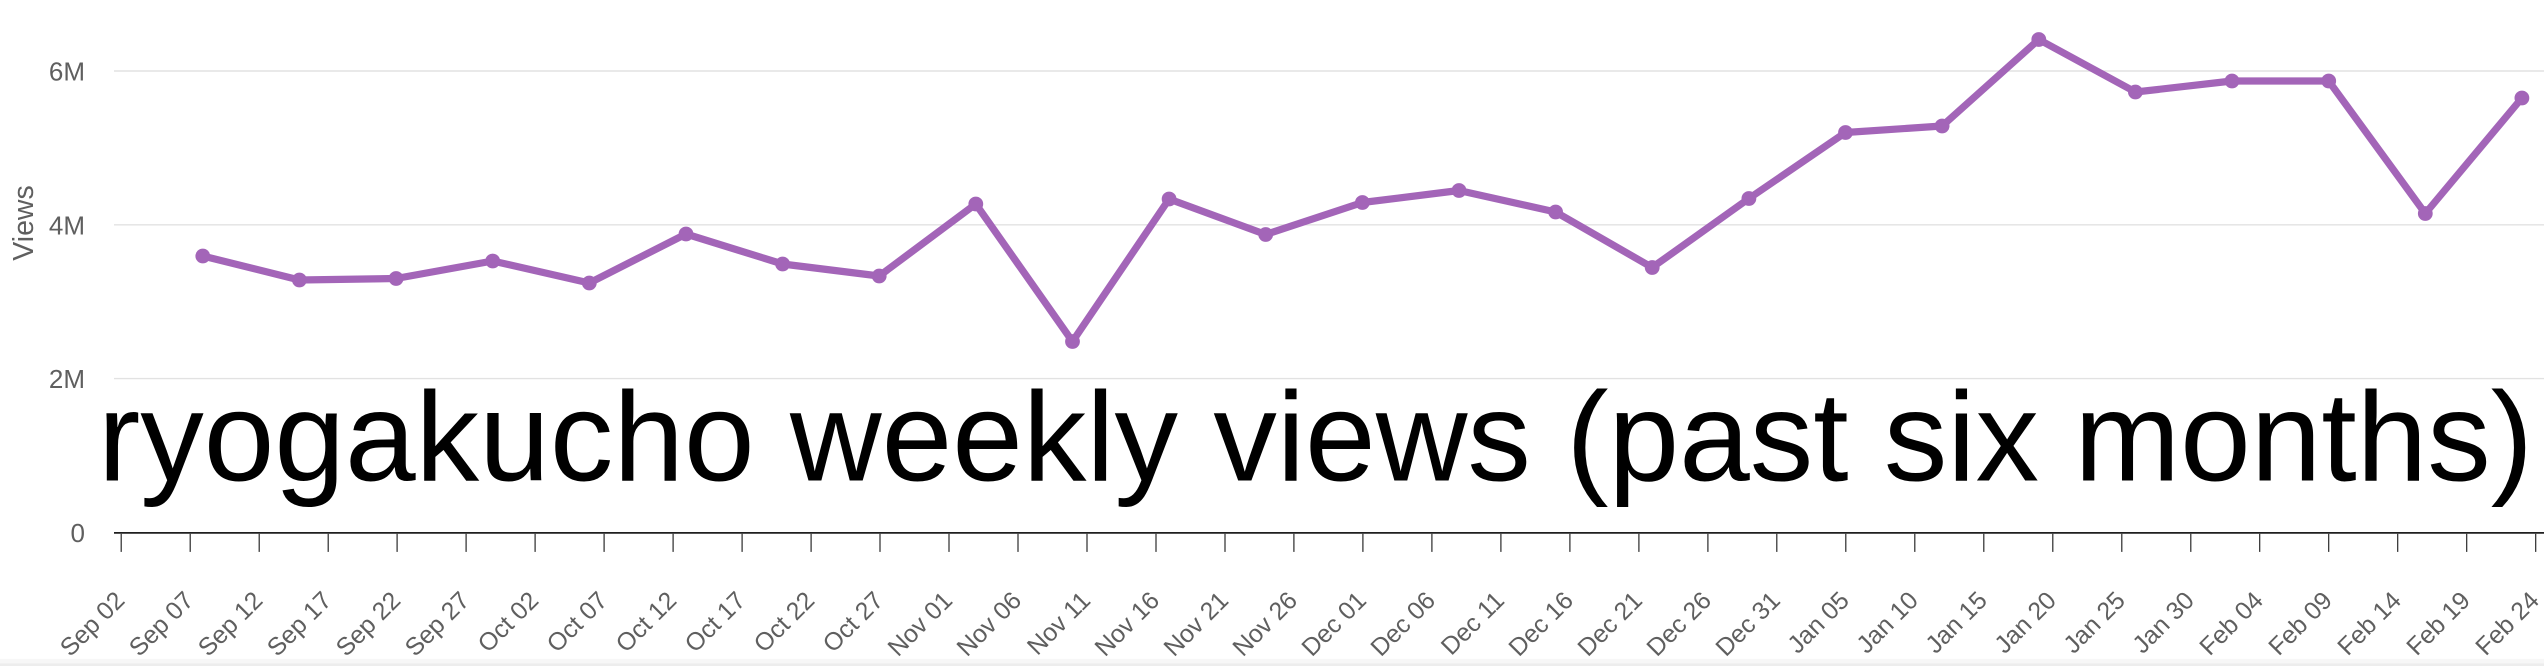 The width and height of the screenshot is (2544, 666). Describe the element at coordinates (24, 223) in the screenshot. I see `svg-text: Views` at that location.